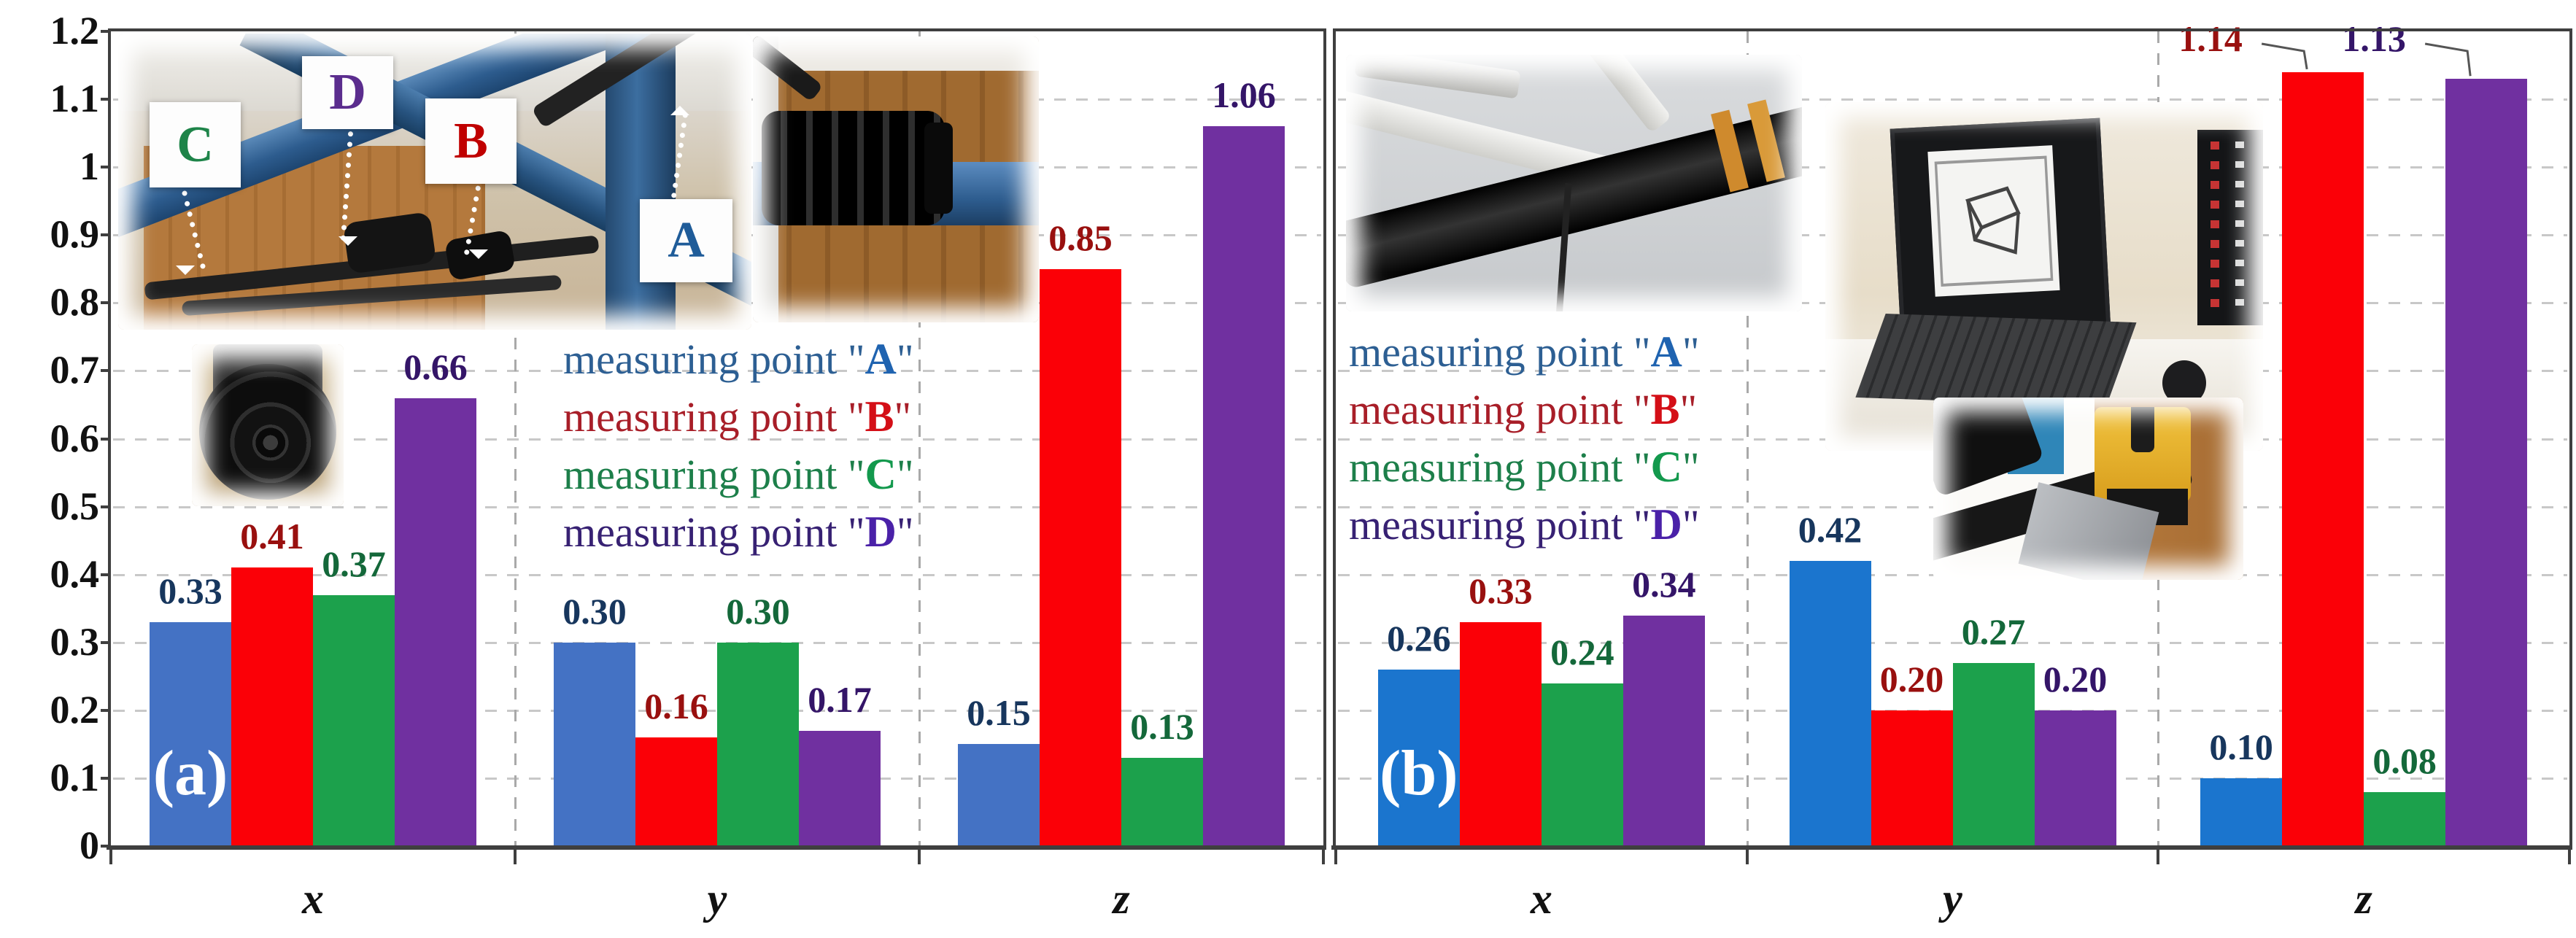  What do you see at coordinates (738, 420) in the screenshot?
I see `legend-item: measuring point "B"` at bounding box center [738, 420].